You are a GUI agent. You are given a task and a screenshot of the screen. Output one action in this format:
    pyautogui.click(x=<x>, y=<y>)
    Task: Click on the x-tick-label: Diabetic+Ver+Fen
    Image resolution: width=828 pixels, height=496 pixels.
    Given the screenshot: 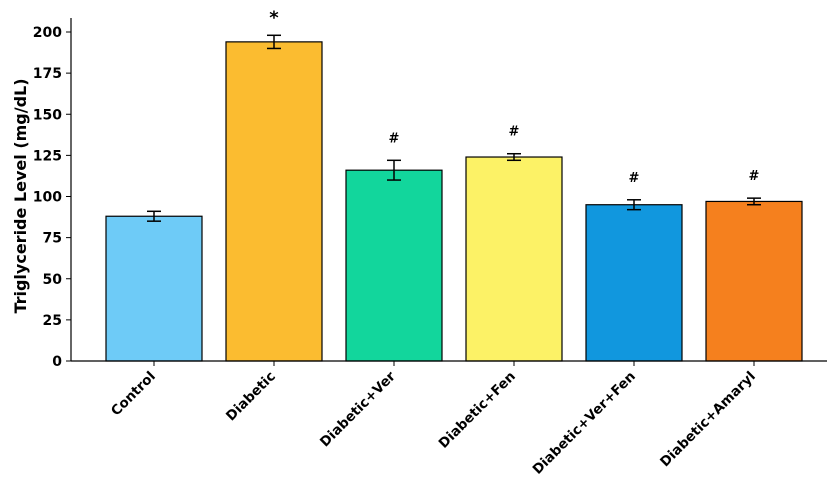 What is the action you would take?
    pyautogui.click(x=584, y=423)
    